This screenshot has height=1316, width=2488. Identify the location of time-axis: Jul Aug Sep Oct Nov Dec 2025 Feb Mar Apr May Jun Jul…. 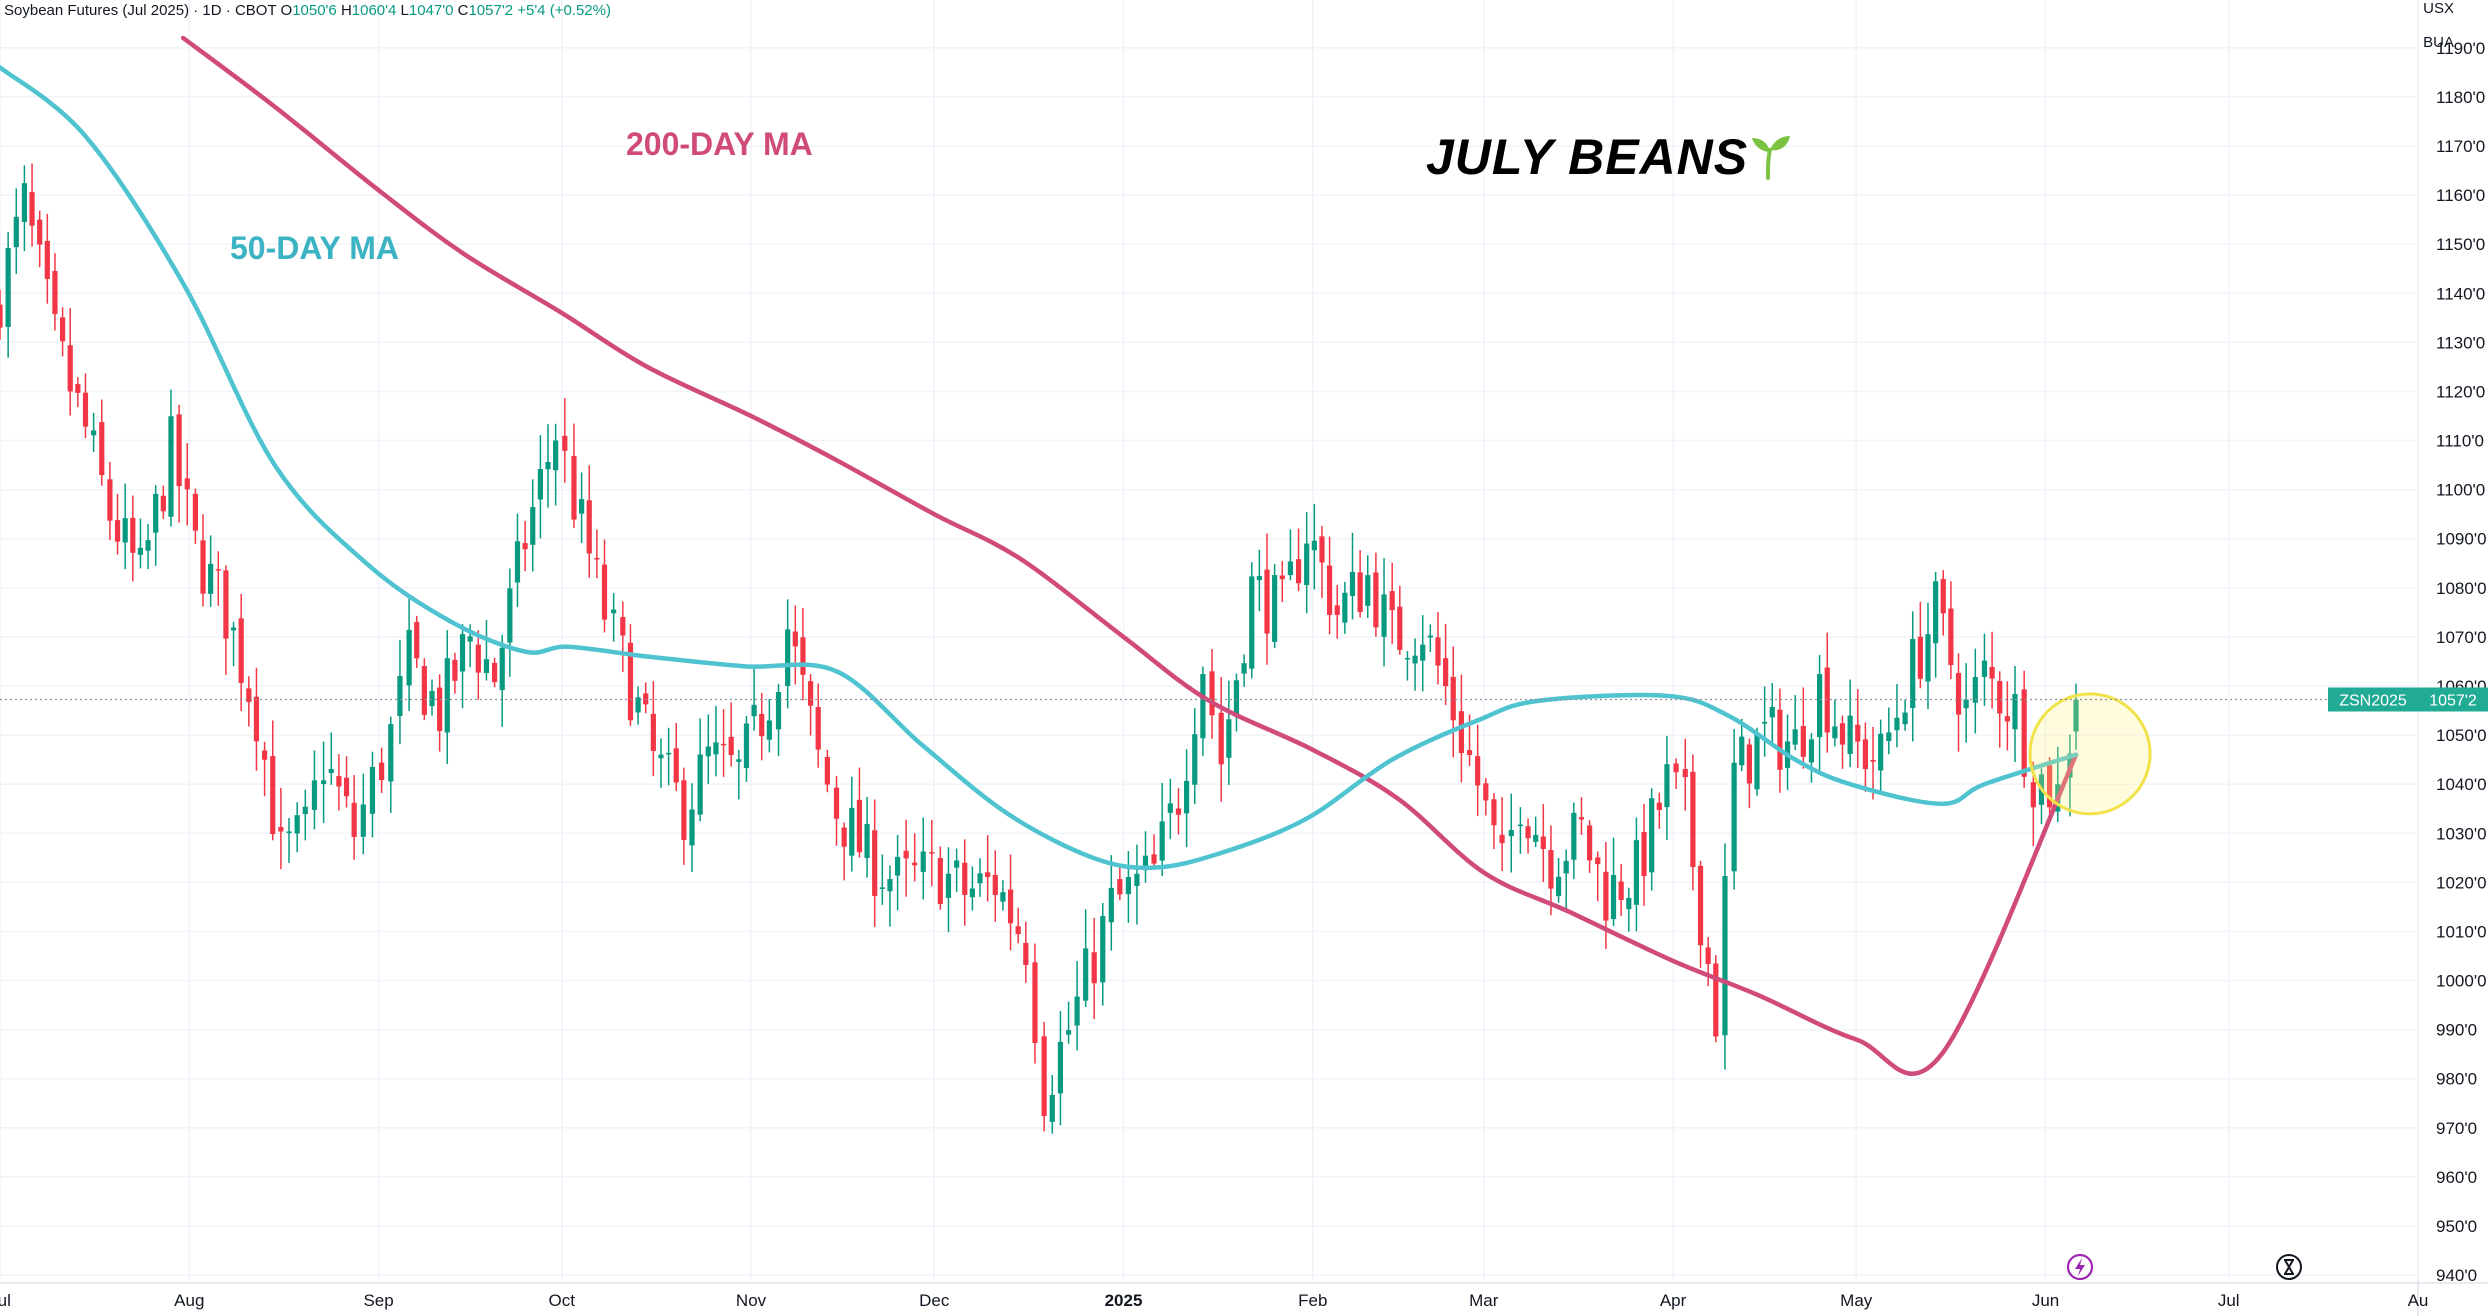
(1214, 1300).